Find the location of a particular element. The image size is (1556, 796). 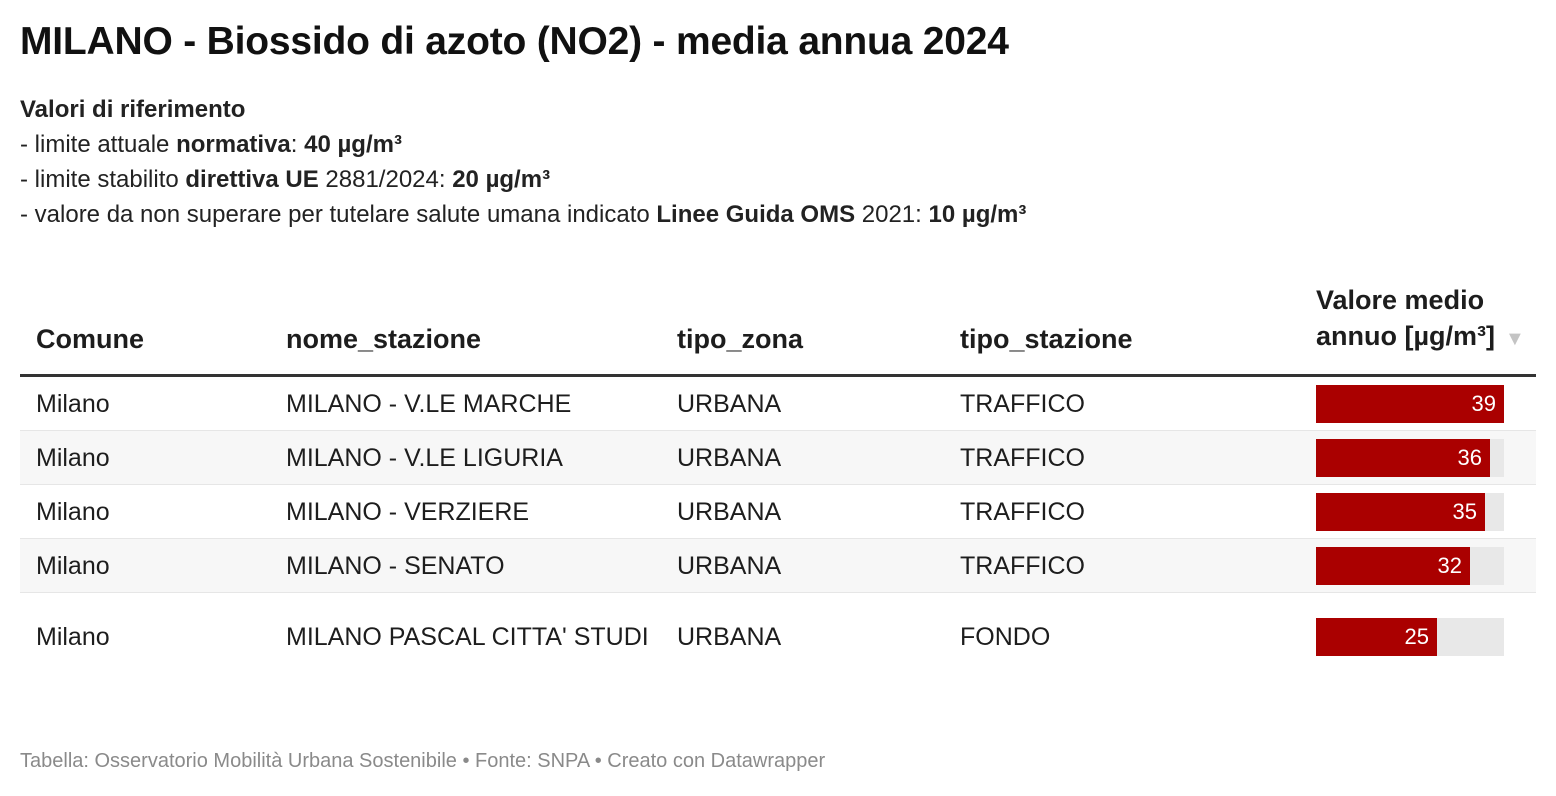

reference-line-segment: 20 µg/m³ is located at coordinates (501, 179).